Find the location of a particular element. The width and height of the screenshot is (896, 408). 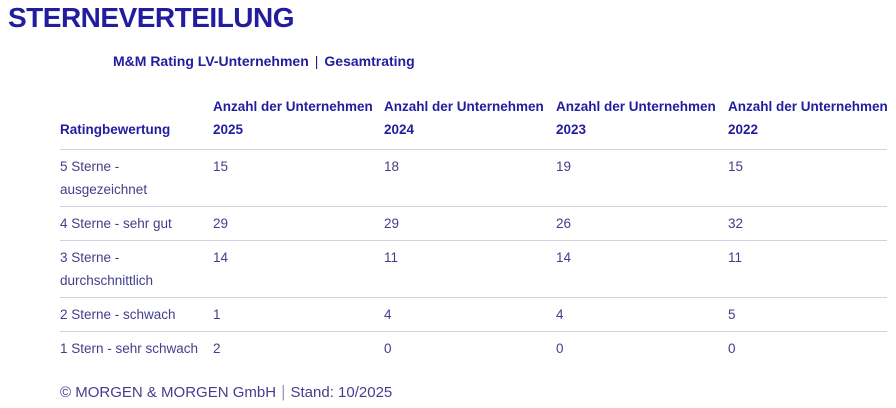

copyright-footer: © MORGEN & MORGEN GmbH | Stand: 10/2025 is located at coordinates (226, 392).